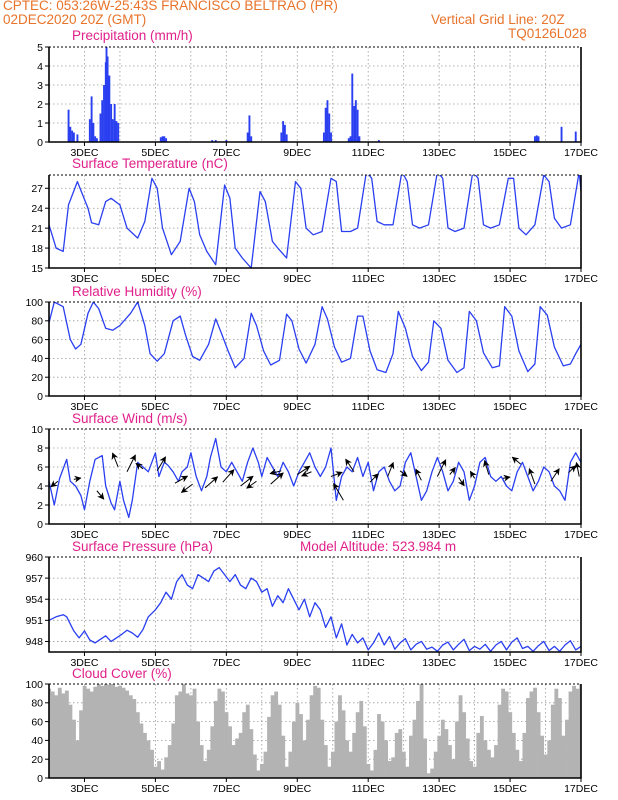 Image resolution: width=618 pixels, height=800 pixels. What do you see at coordinates (155, 535) in the screenshot?
I see `xtick-label-wind: 5DEC` at bounding box center [155, 535].